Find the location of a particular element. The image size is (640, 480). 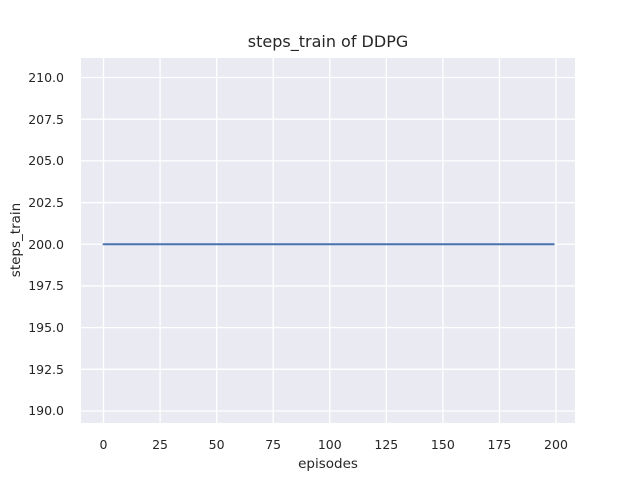

y-tick-label: 190.0 is located at coordinates (46, 411).